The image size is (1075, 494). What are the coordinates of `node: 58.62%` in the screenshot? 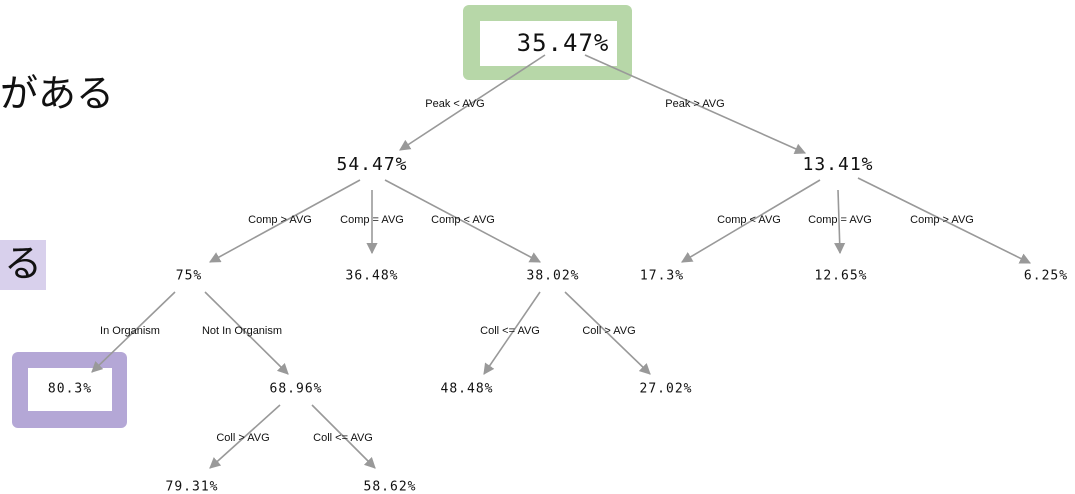 It's located at (390, 487).